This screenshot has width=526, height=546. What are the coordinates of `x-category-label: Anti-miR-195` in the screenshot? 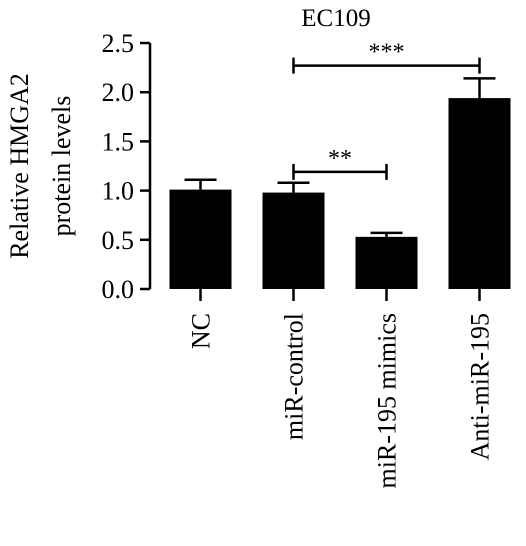 It's located at (480, 386).